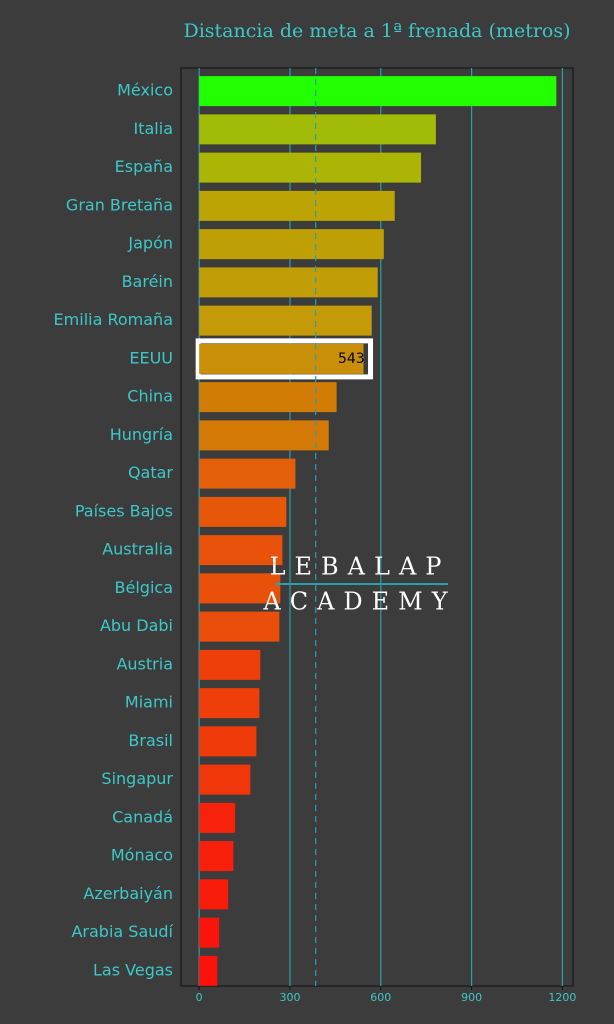  What do you see at coordinates (144, 166) in the screenshot?
I see `y-tick-label: España` at bounding box center [144, 166].